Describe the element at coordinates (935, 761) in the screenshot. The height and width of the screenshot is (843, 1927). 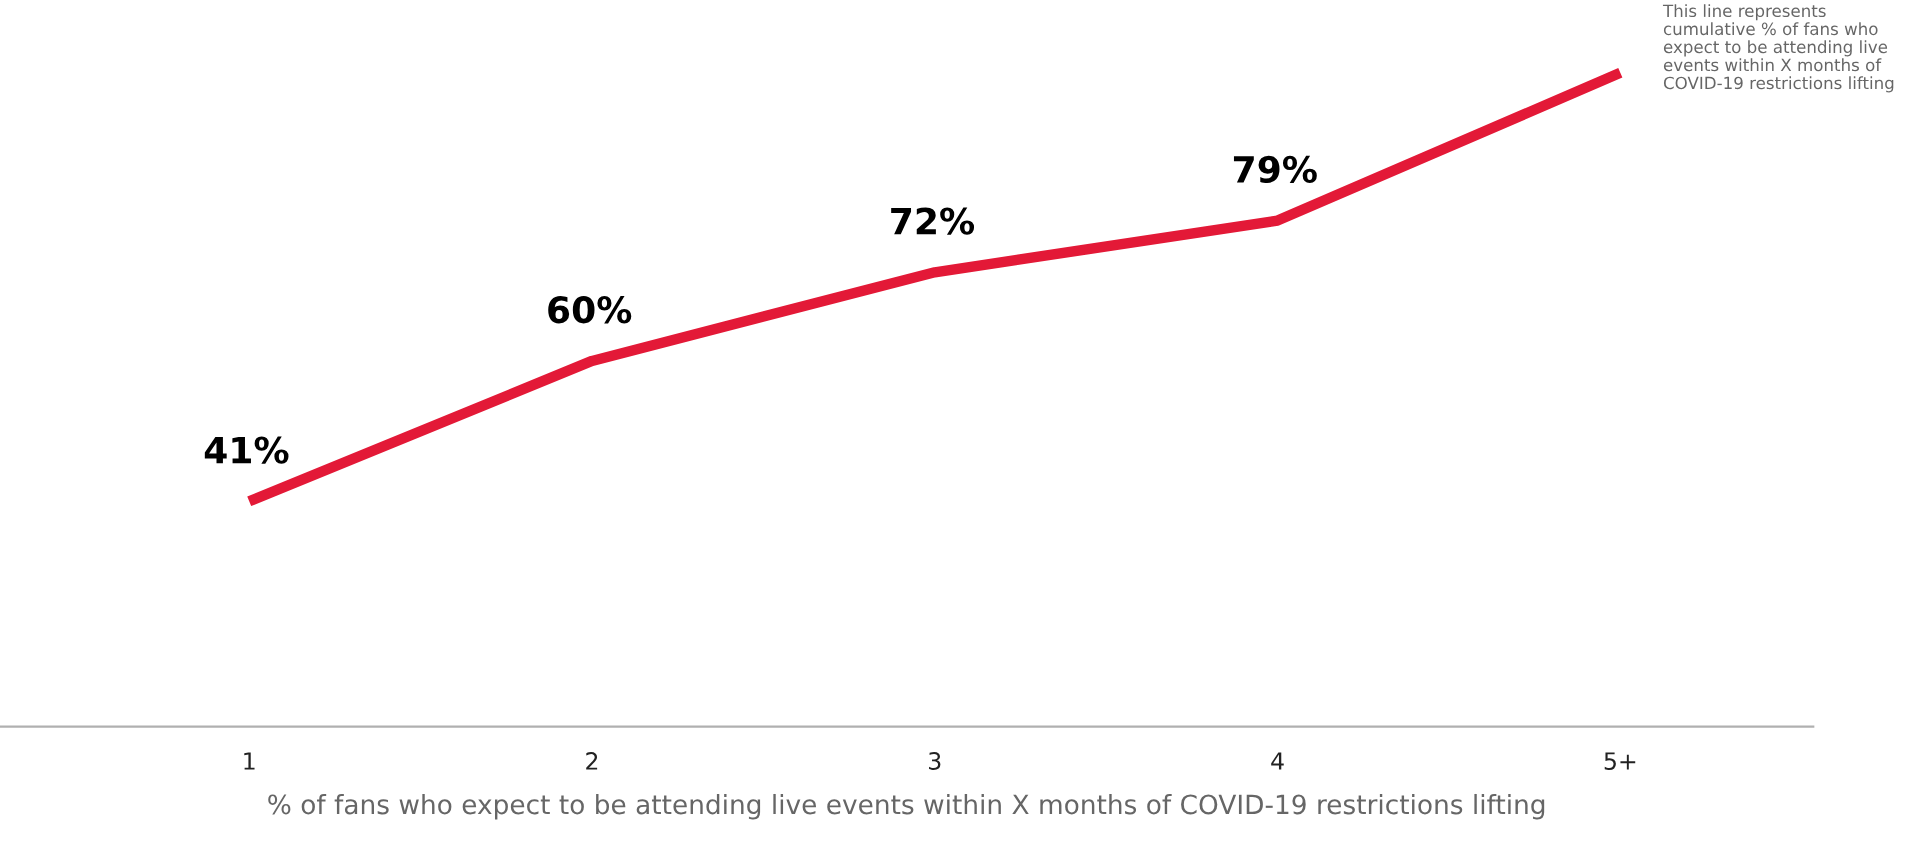
I see `x-tick-label: 3` at that location.